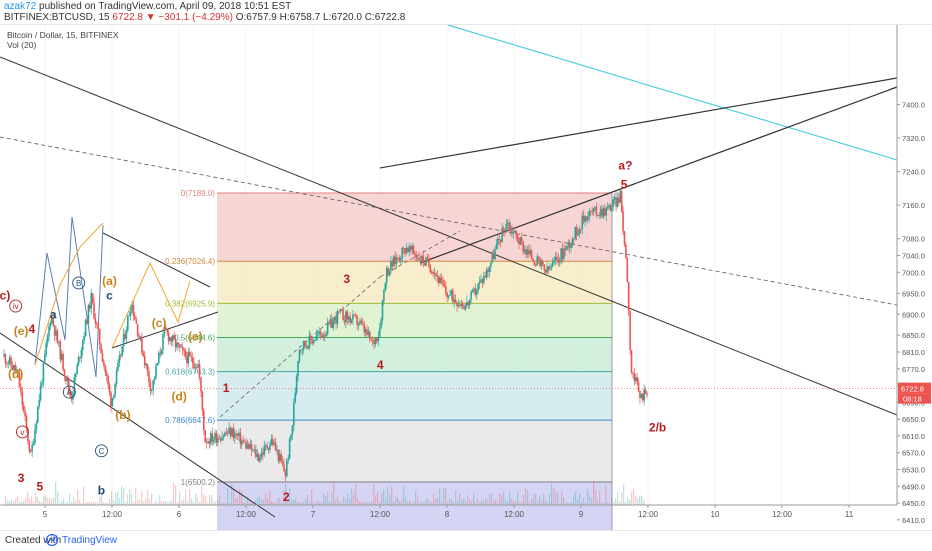 This screenshot has height=551, width=932. Describe the element at coordinates (69, 297) in the screenshot. I see `wave-path` at that location.